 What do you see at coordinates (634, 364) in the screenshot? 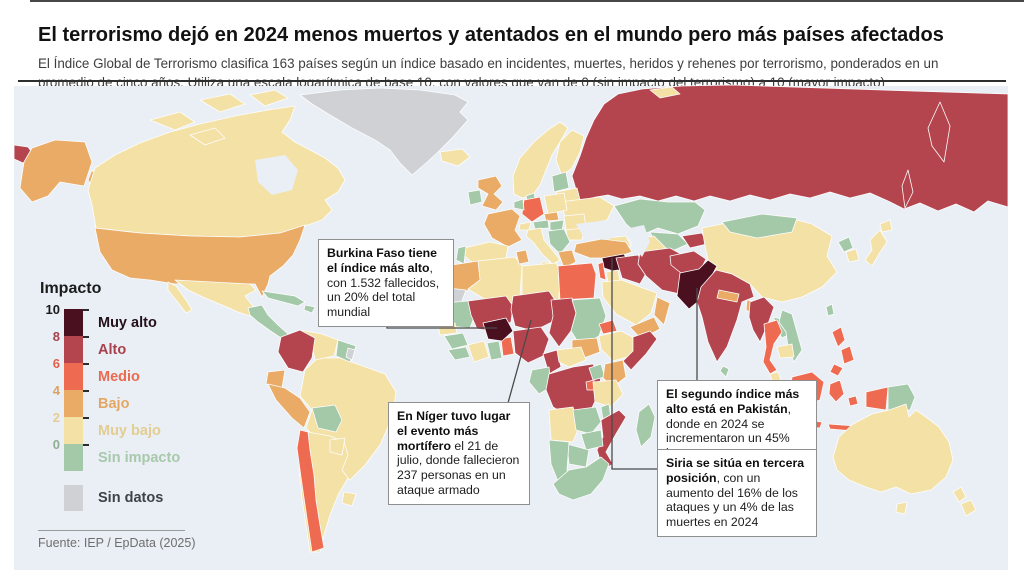
I see `connector-siria` at bounding box center [634, 364].